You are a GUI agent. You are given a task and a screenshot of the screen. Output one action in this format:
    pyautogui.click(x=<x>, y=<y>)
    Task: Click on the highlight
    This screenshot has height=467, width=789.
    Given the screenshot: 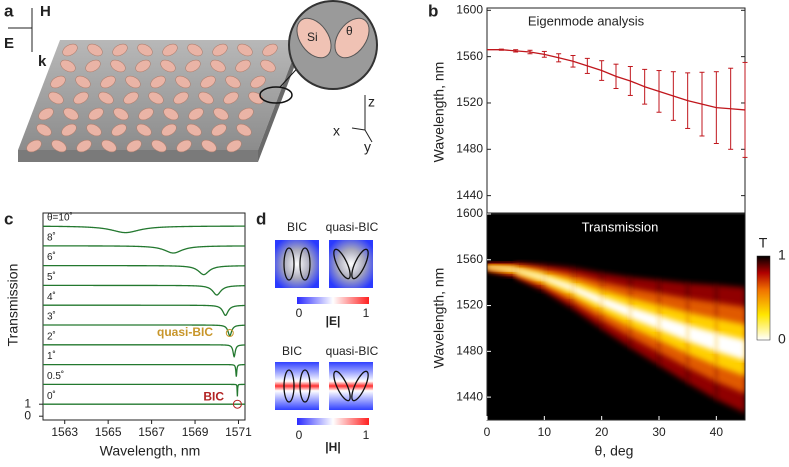 What is the action you would take?
    pyautogui.click(x=276, y=95)
    